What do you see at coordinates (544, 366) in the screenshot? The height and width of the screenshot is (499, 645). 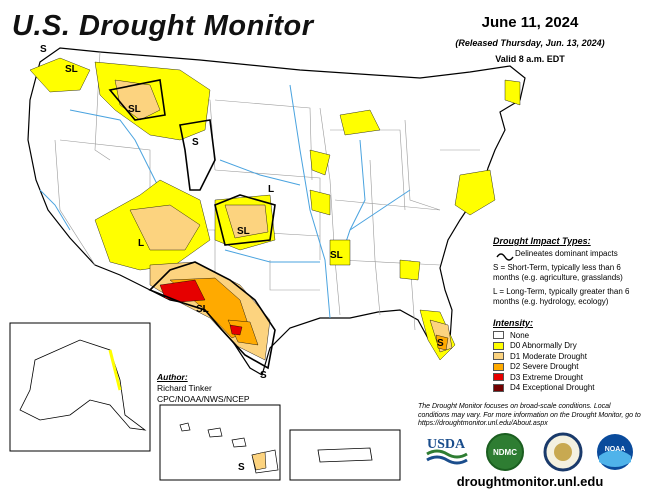 I see `legend-label: D2 Severe Drought` at bounding box center [544, 366].